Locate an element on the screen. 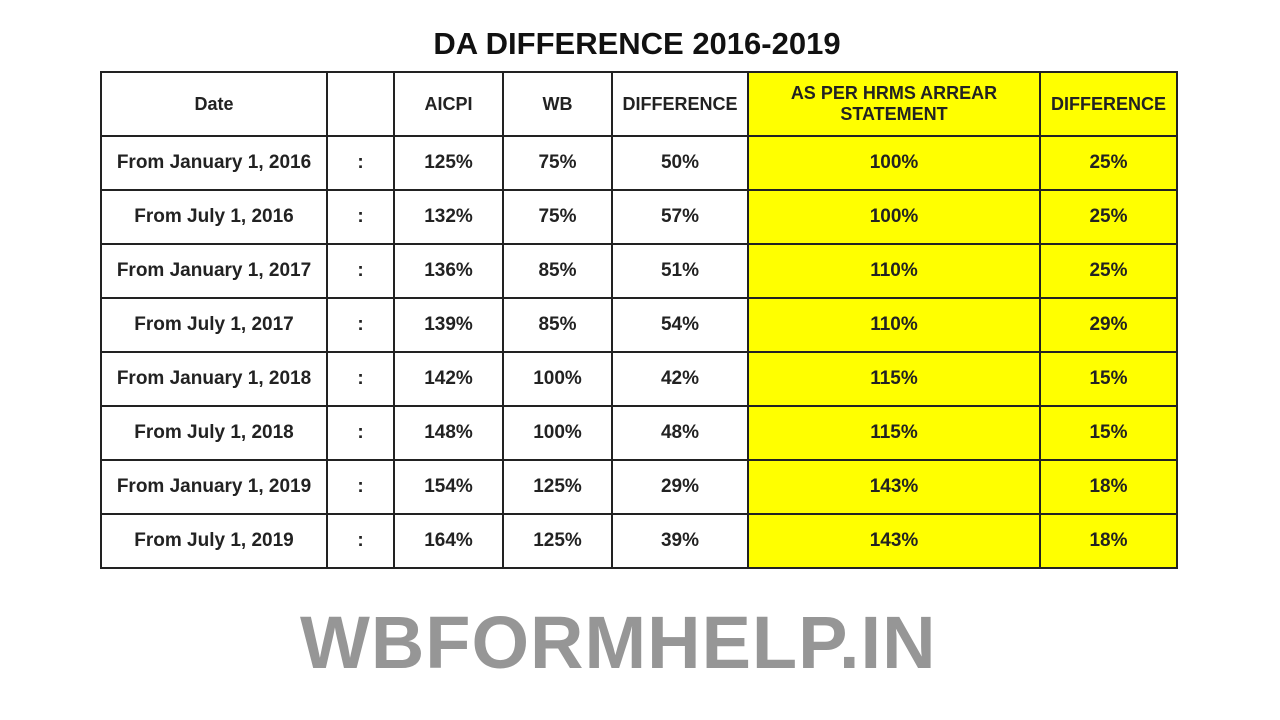 This screenshot has width=1280, height=720. table-row: From January 1, 2019:154% 125% 29% 143% 18% is located at coordinates (639, 487).